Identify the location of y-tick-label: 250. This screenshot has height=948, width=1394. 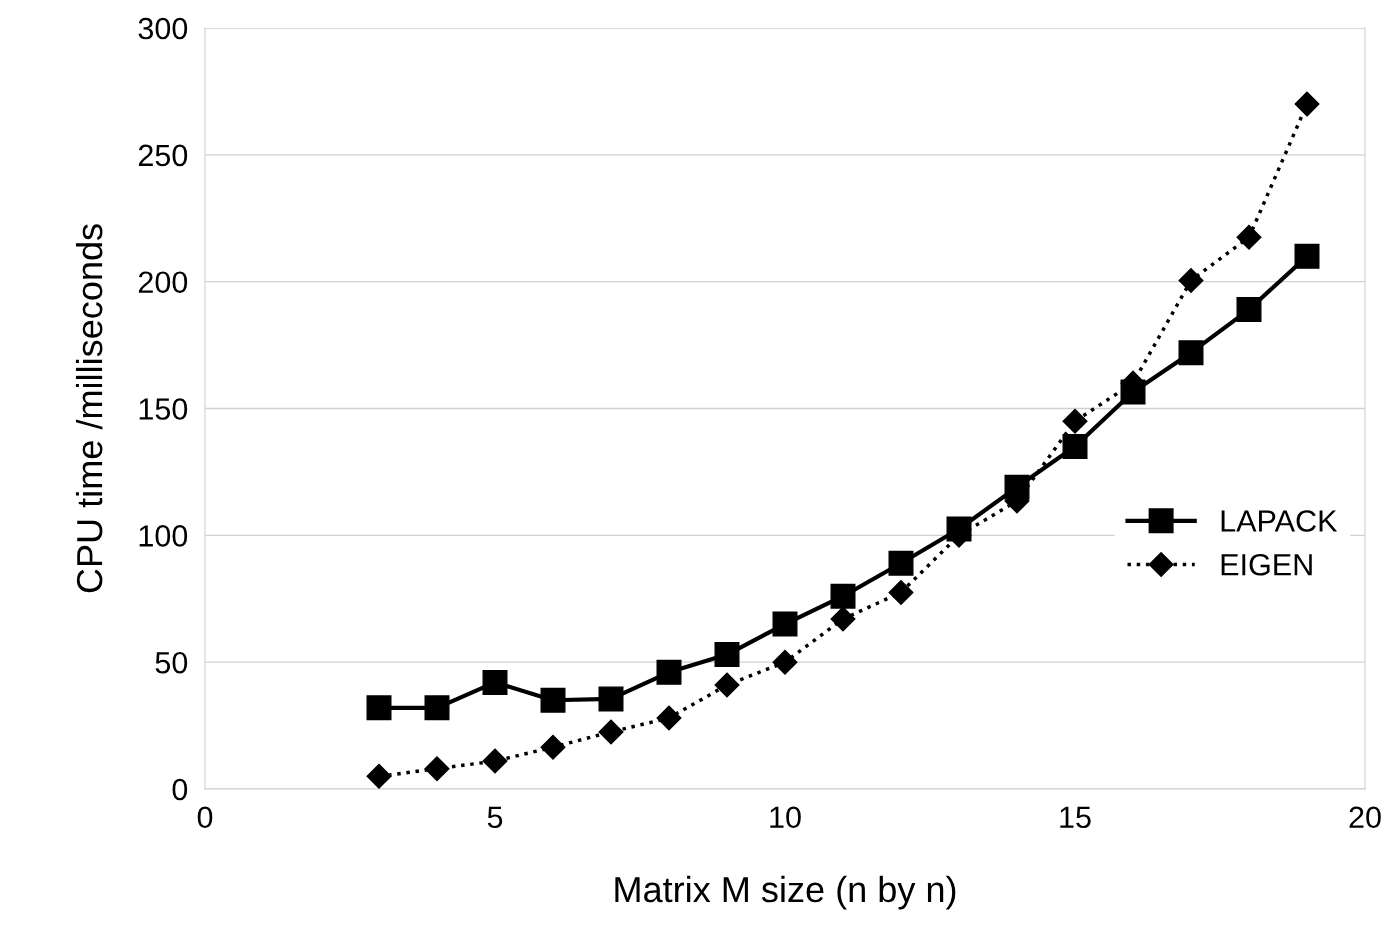
(163, 155).